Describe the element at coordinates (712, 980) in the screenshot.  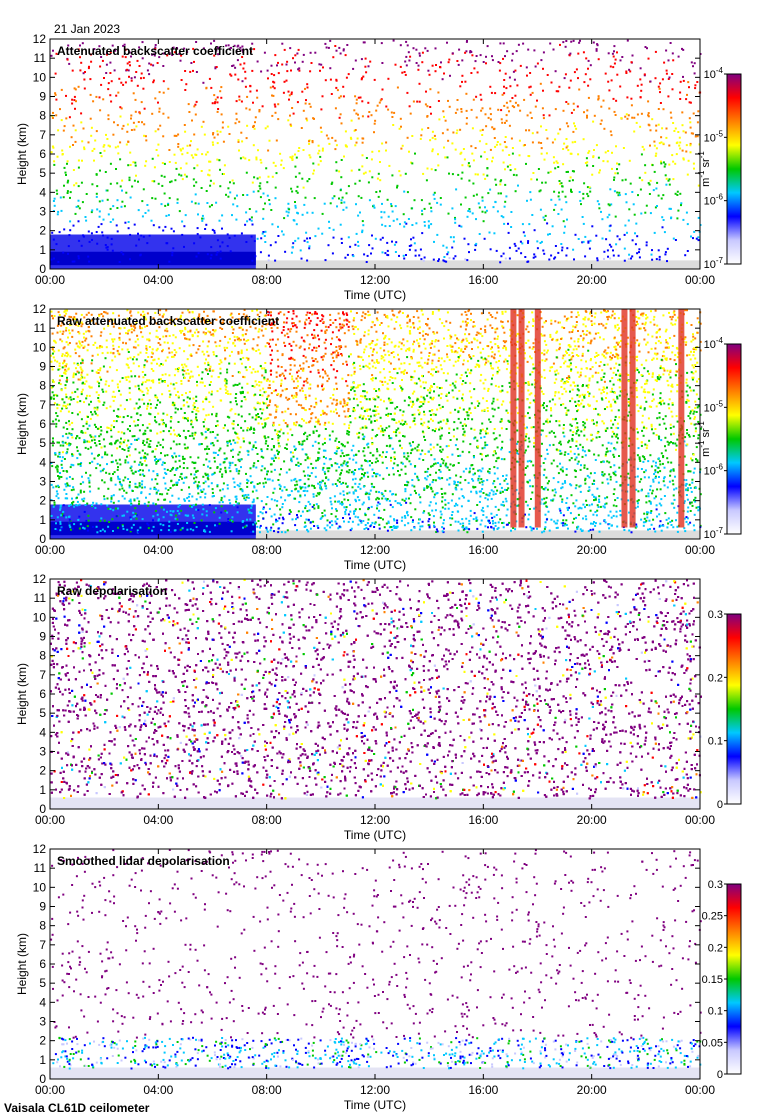
I see `colorbar-tick-label: 0.15` at that location.